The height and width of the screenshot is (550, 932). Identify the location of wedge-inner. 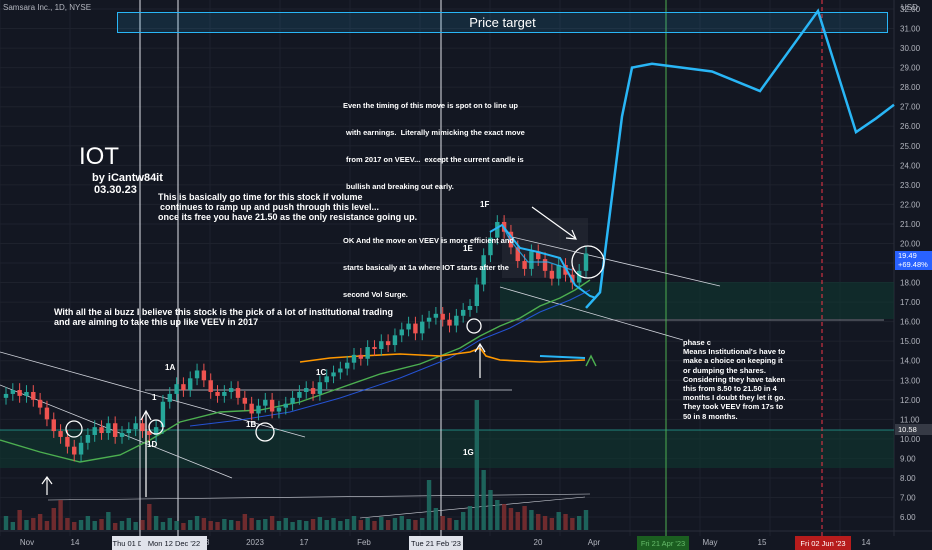
(537, 247).